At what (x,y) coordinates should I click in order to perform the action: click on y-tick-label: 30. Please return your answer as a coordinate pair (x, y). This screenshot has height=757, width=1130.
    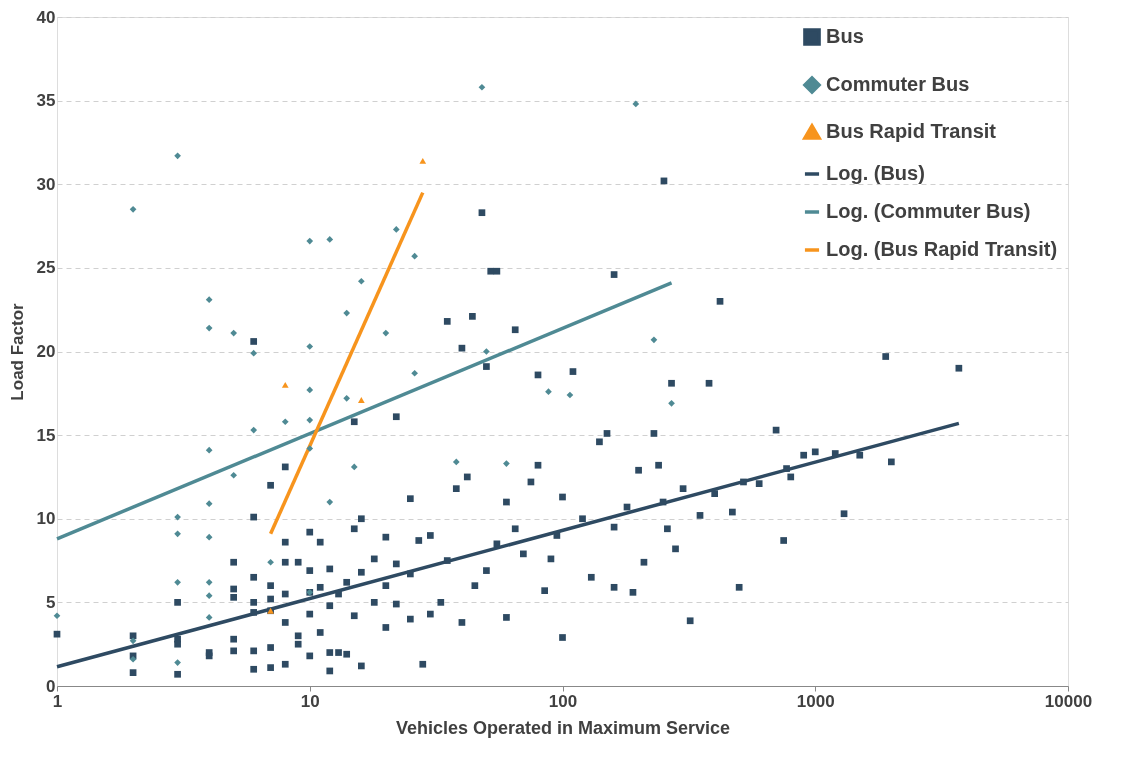
    Looking at the image, I should click on (46, 184).